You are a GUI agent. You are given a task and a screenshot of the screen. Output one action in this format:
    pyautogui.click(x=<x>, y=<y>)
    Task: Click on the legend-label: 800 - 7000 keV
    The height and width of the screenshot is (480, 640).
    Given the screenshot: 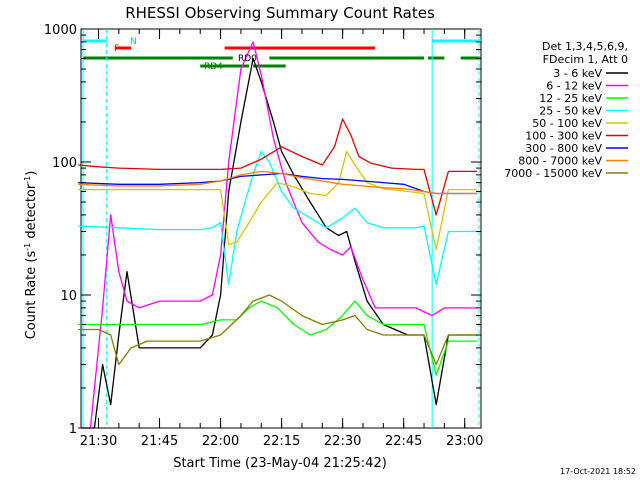 What is the action you would take?
    pyautogui.click(x=560, y=161)
    